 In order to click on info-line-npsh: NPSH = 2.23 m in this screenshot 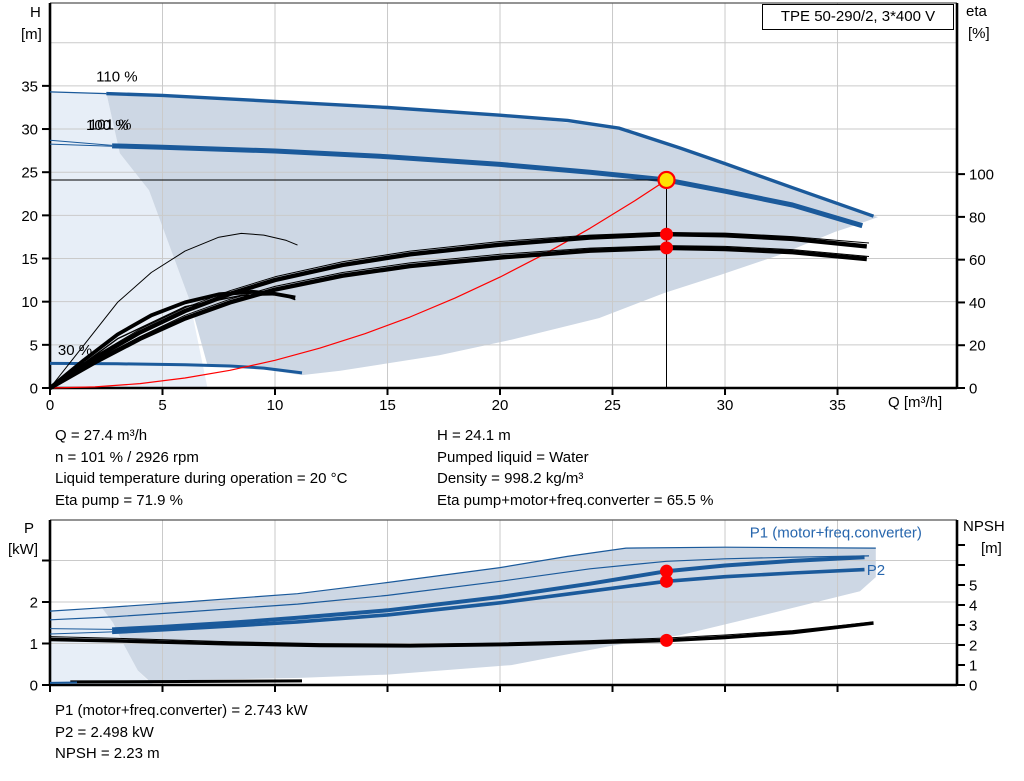, I will do `click(107, 753)`.